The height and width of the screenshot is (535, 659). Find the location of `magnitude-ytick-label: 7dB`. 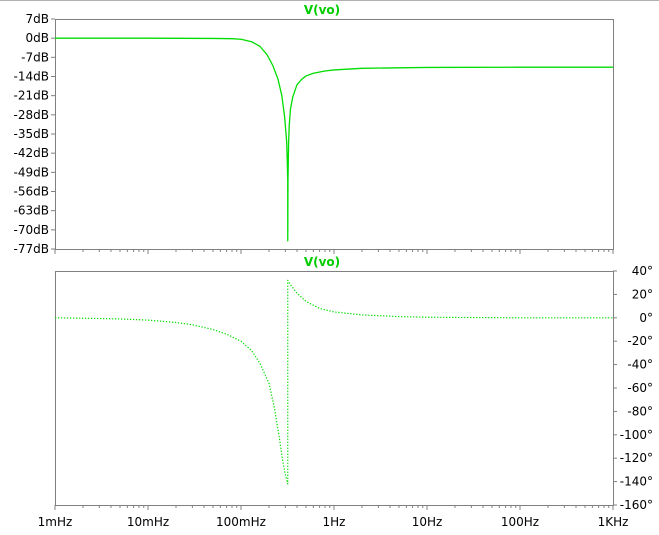

magnitude-ytick-label: 7dB is located at coordinates (37, 19).